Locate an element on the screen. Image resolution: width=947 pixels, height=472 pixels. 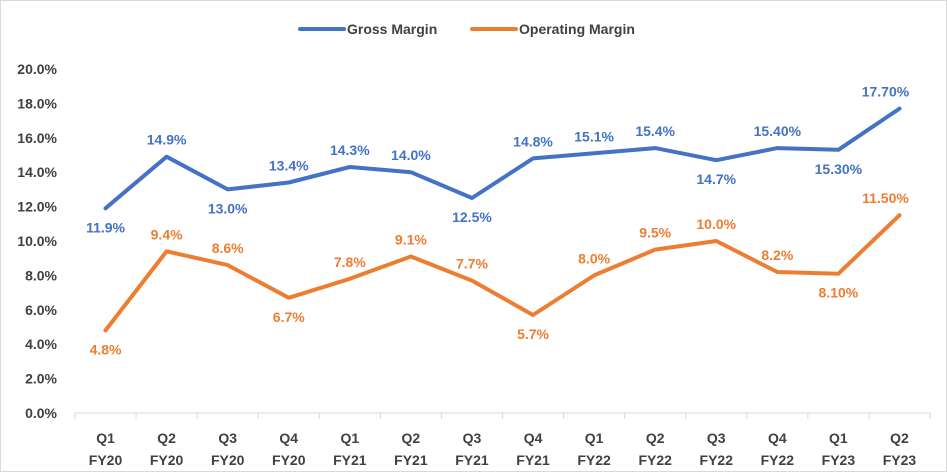
y-tick-label: 6.0% is located at coordinates (41, 310).